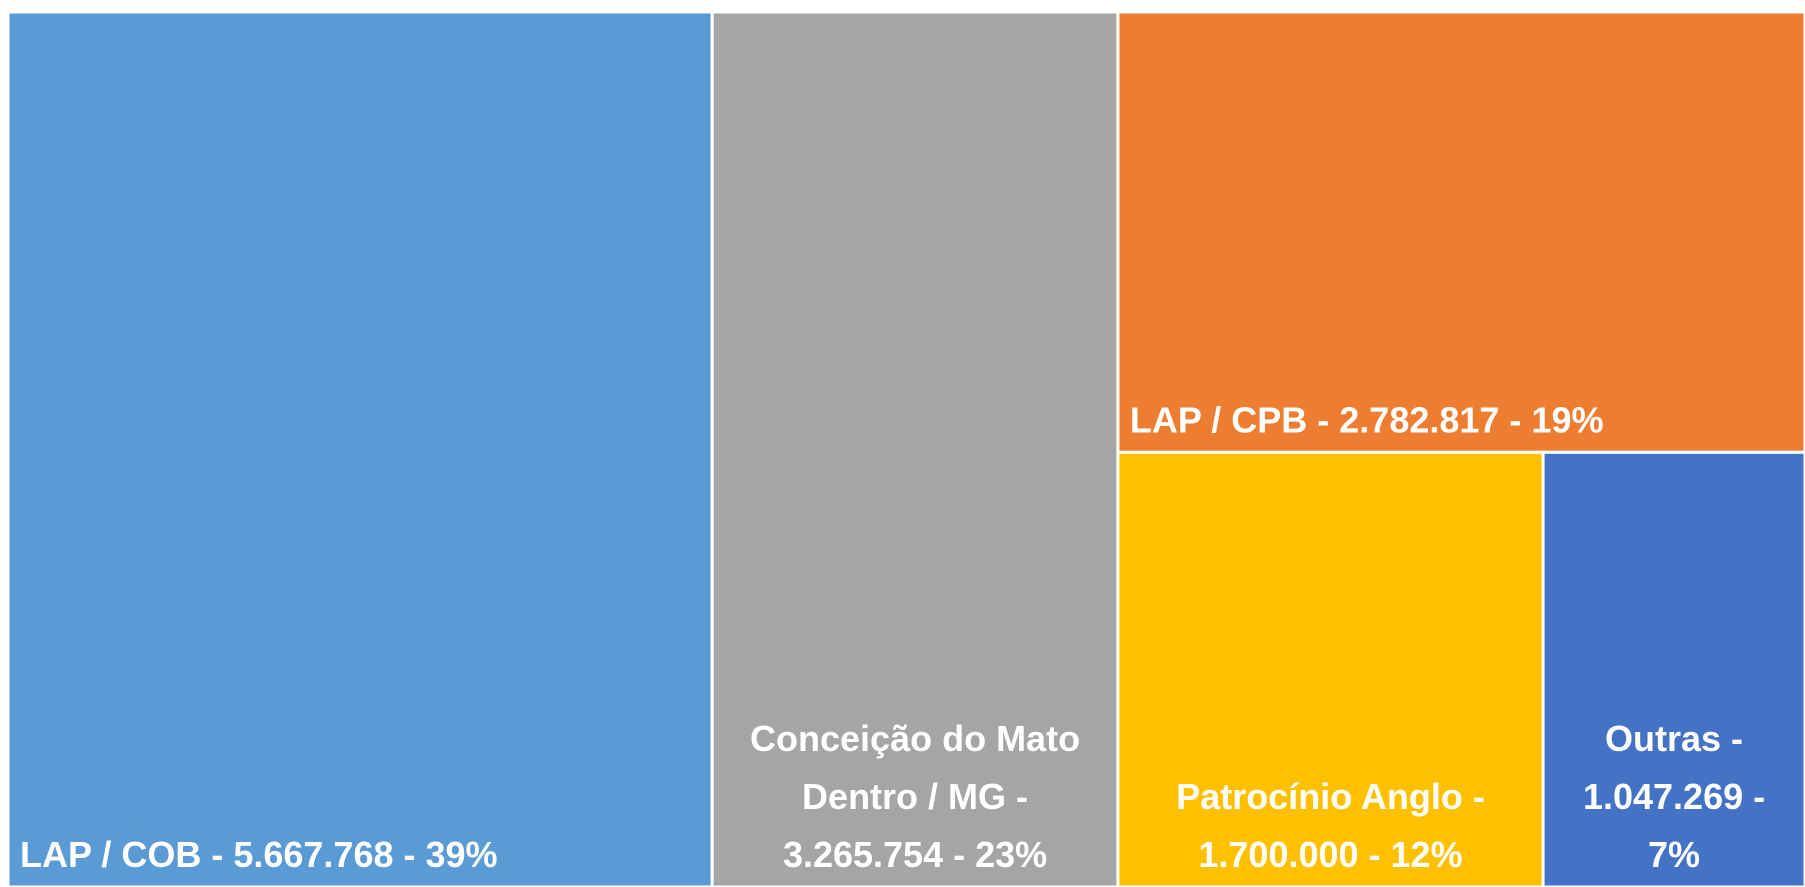 Image resolution: width=1805 pixels, height=887 pixels. What do you see at coordinates (1367, 419) in the screenshot?
I see `tile-label: LAP / CPB - 2.782.817 - 19%` at bounding box center [1367, 419].